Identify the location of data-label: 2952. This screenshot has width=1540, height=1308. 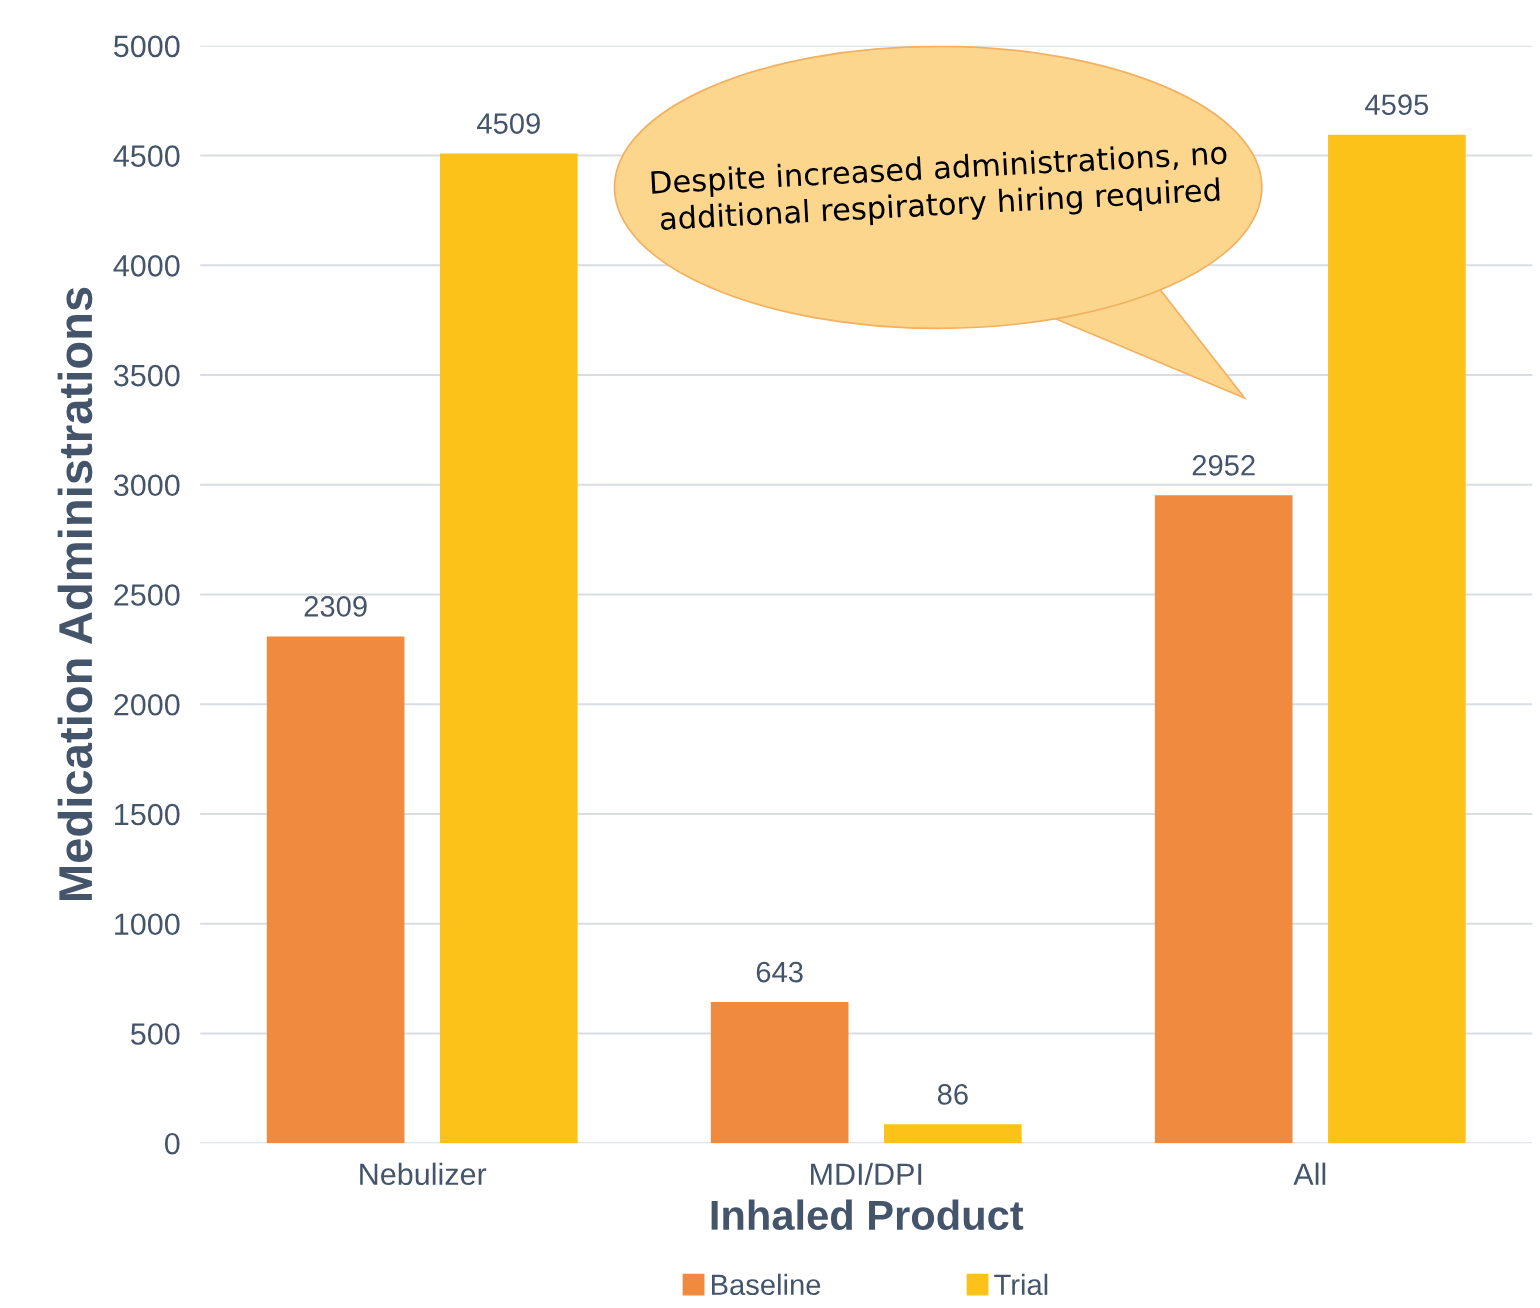
(1223, 465).